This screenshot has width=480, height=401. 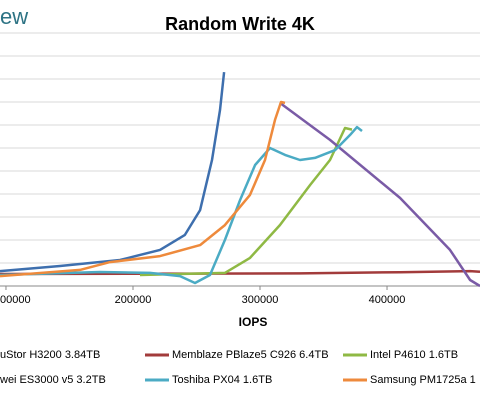 What do you see at coordinates (253, 322) in the screenshot?
I see `x-axis-title: IOPS` at bounding box center [253, 322].